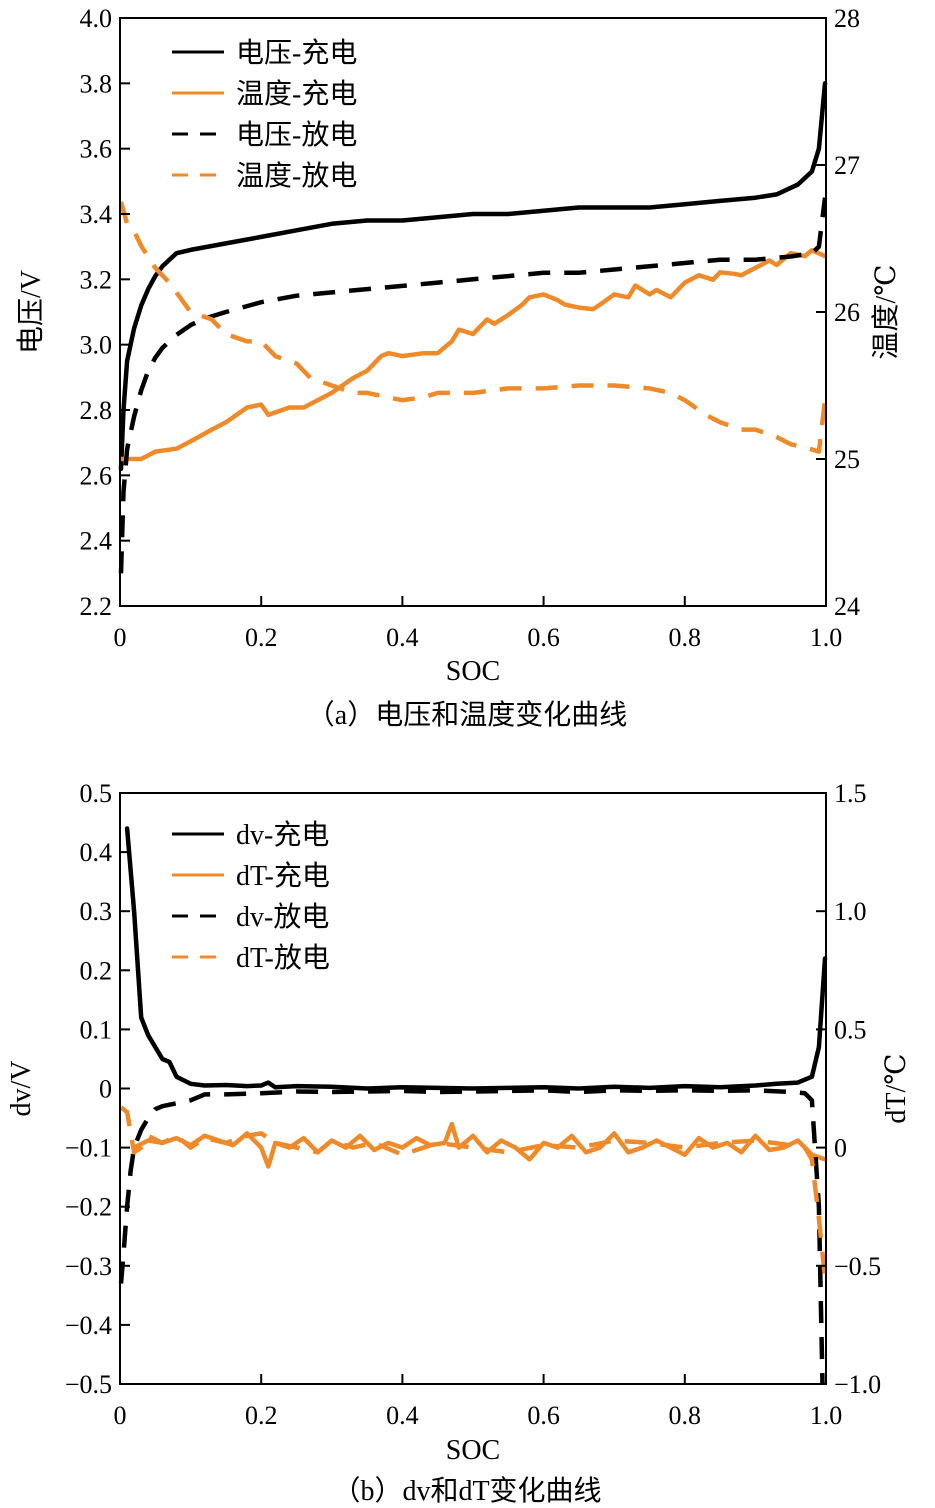 The width and height of the screenshot is (935, 1508). What do you see at coordinates (88, 1148) in the screenshot?
I see `chart1-yl-tick-label-4: −0.1` at bounding box center [88, 1148].